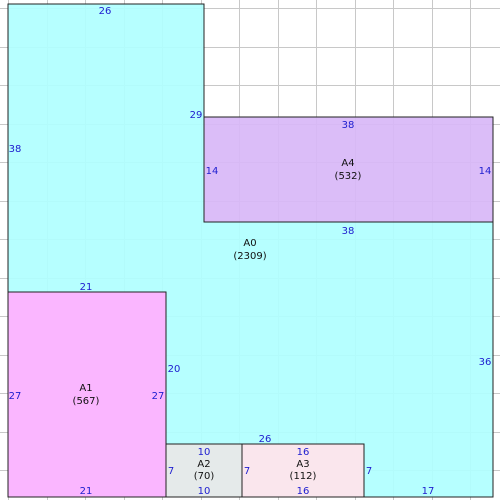 The height and width of the screenshot is (500, 500). I want to click on dim-a0-top: 26, so click(105, 11).